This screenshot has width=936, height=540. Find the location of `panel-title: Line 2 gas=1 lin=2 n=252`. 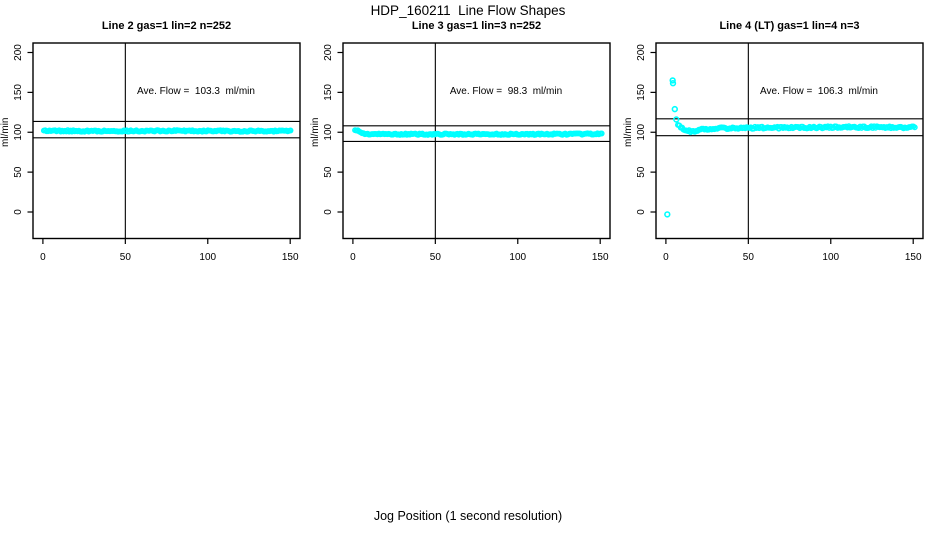

panel-title: Line 2 gas=1 lin=2 n=252 is located at coordinates (166, 26).